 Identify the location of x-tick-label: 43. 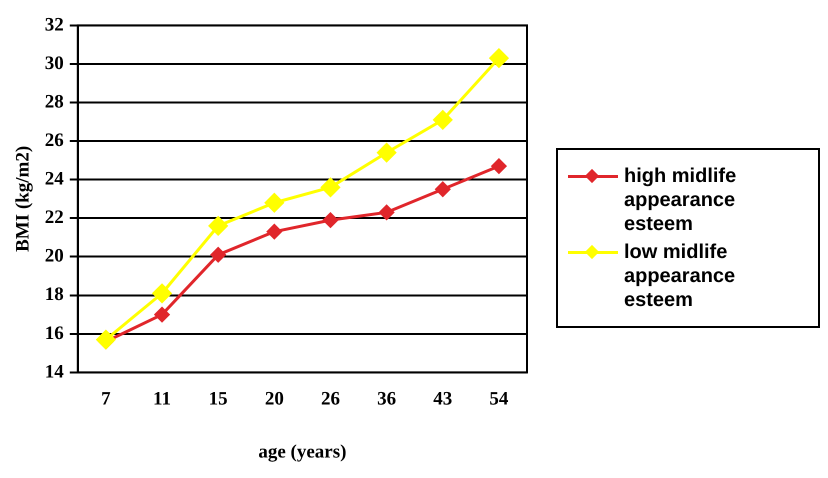
(442, 399).